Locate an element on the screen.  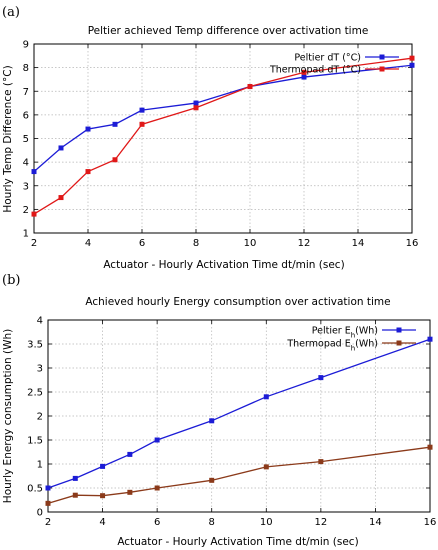
y-tick-label: 8 is located at coordinates (26, 68).